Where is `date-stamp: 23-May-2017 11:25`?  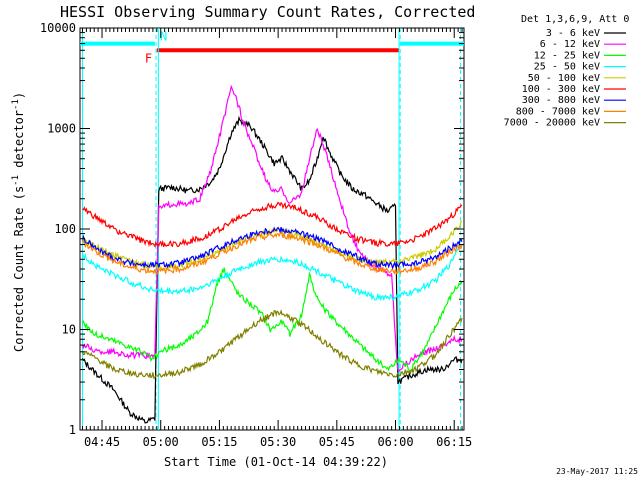 date-stamp: 23-May-2017 11:25 is located at coordinates (597, 471).